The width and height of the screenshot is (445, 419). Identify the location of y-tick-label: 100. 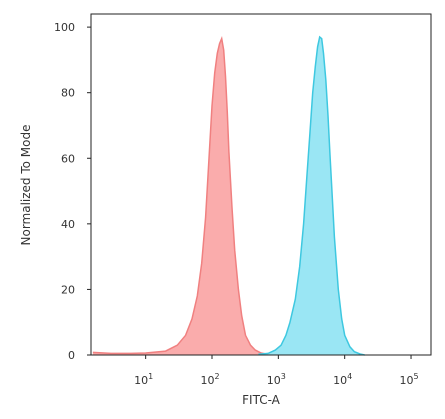
(64, 27).